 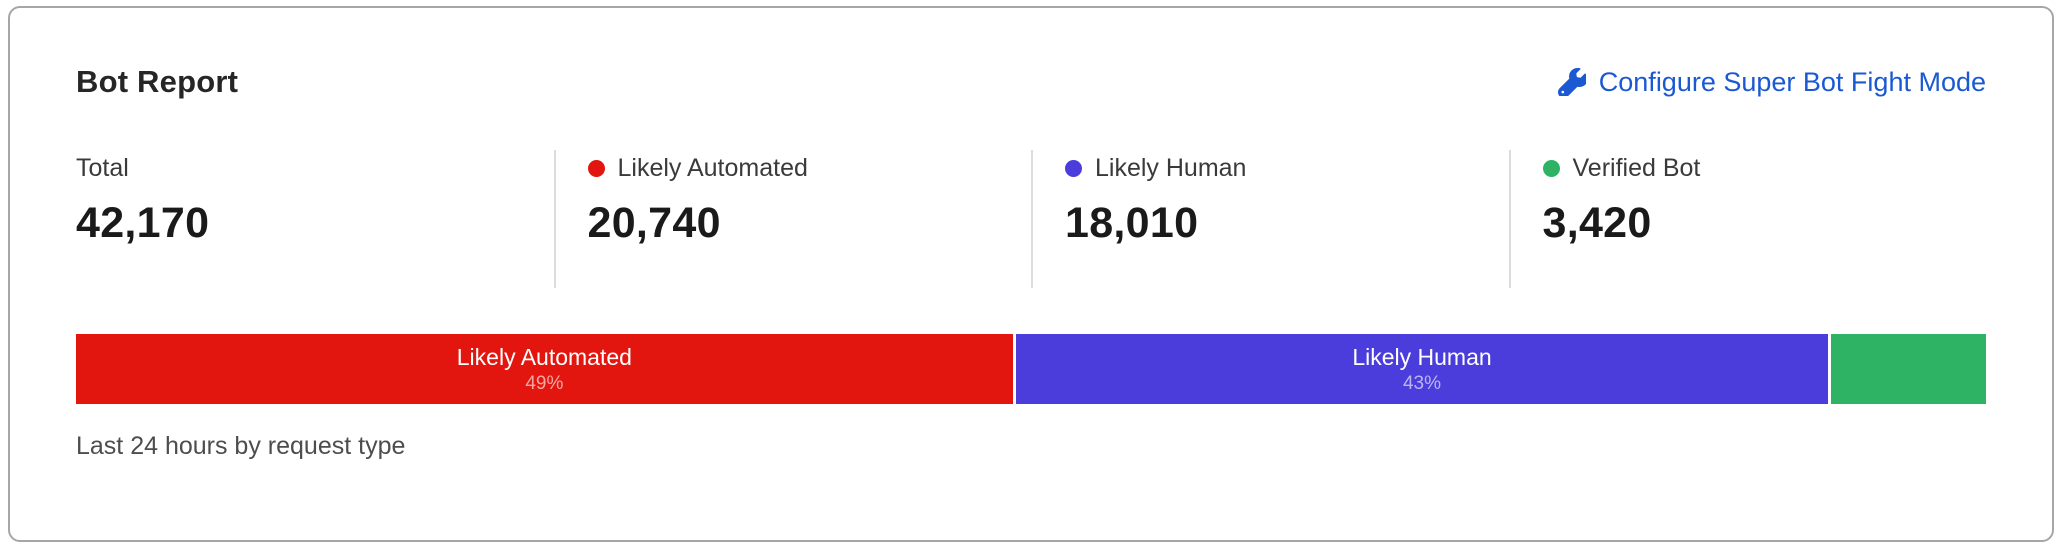 I want to click on stat-value: 42,170, so click(x=143, y=223).